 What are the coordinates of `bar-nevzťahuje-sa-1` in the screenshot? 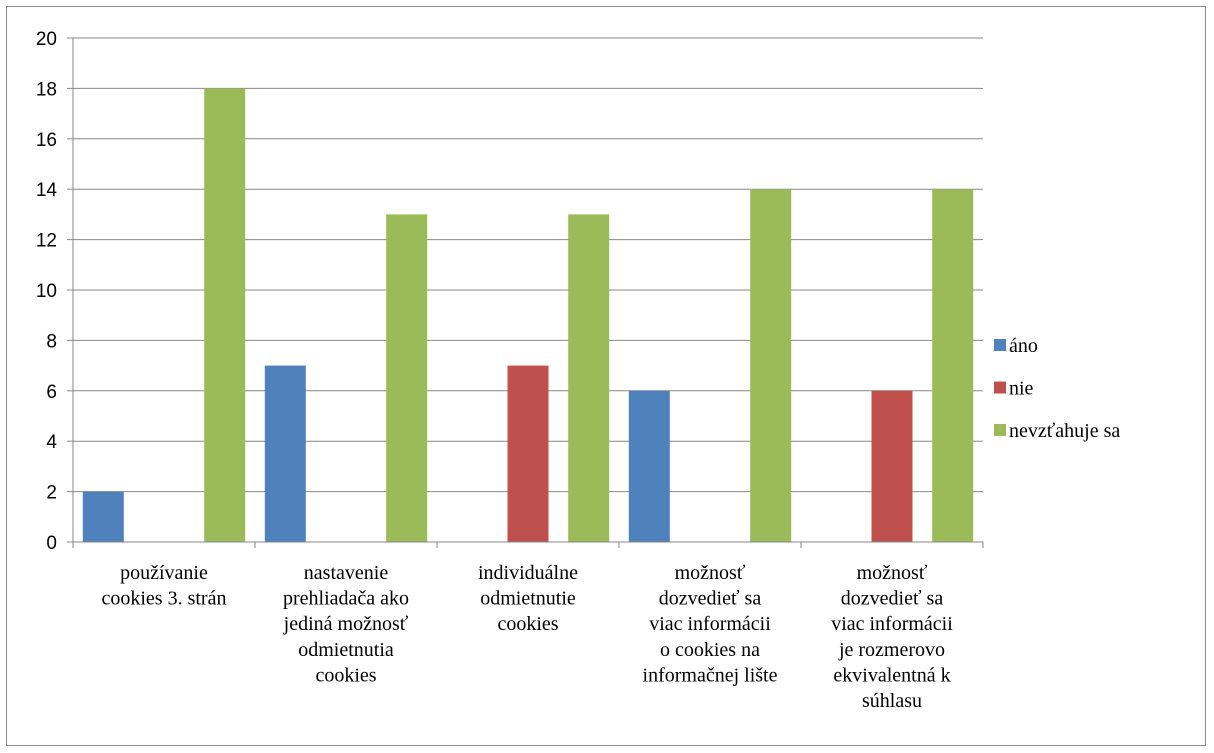 It's located at (225, 315).